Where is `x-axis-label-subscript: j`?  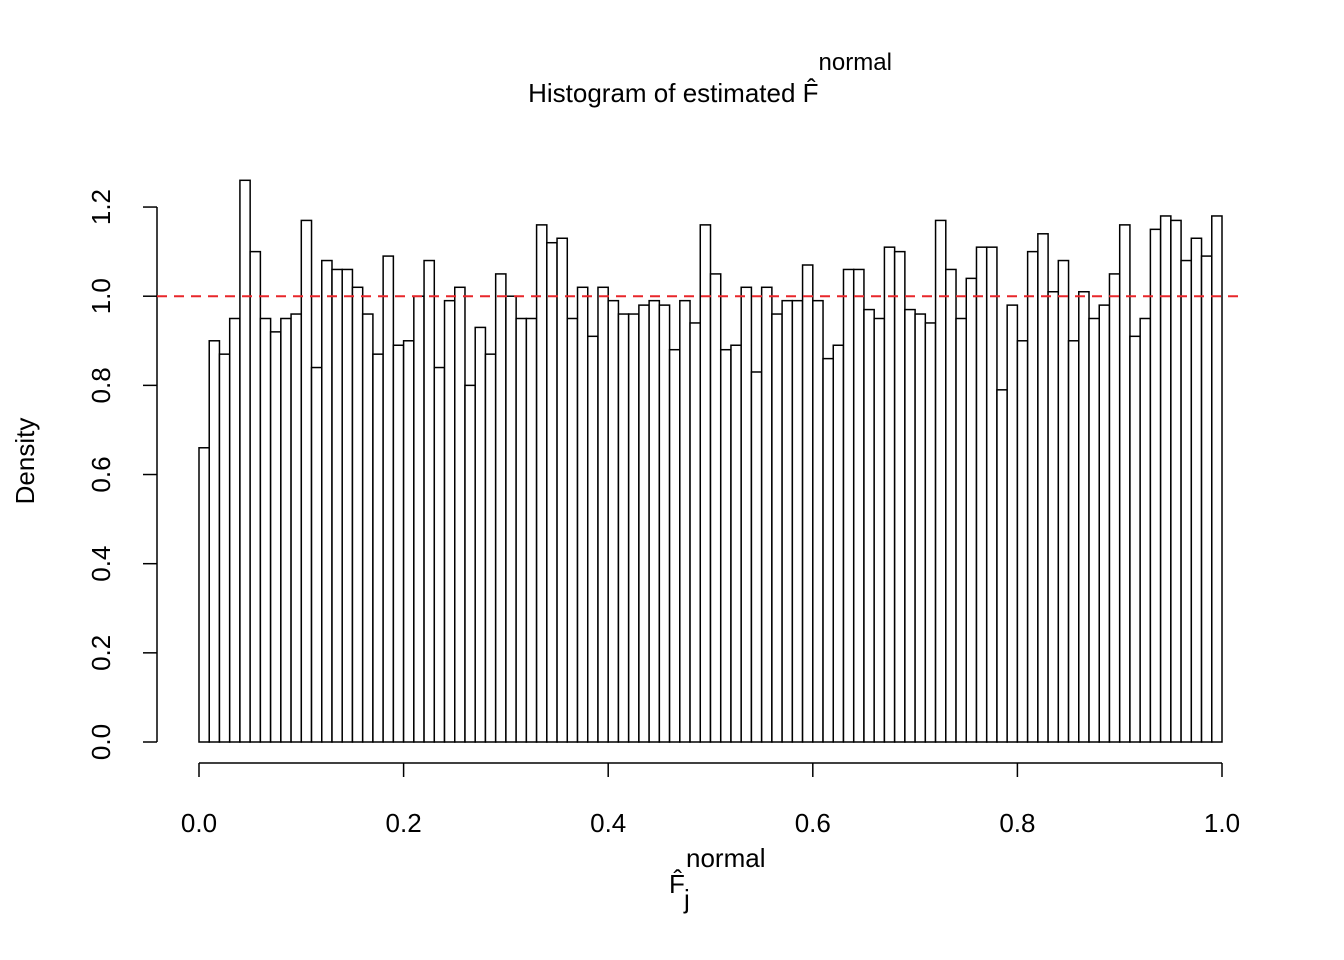
x-axis-label-subscript: j is located at coordinates (686, 899).